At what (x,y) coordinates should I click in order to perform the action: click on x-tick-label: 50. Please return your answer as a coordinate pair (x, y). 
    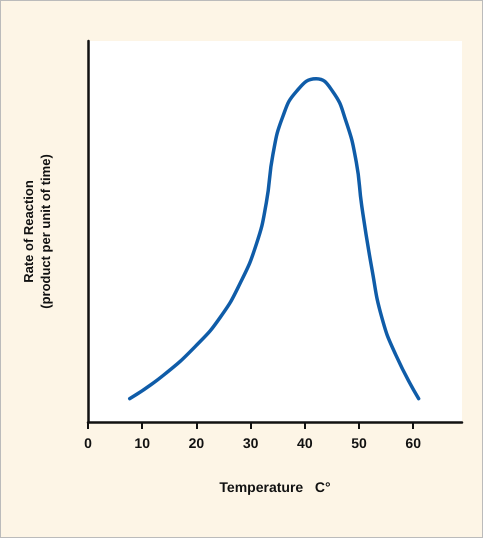
    Looking at the image, I should click on (359, 443).